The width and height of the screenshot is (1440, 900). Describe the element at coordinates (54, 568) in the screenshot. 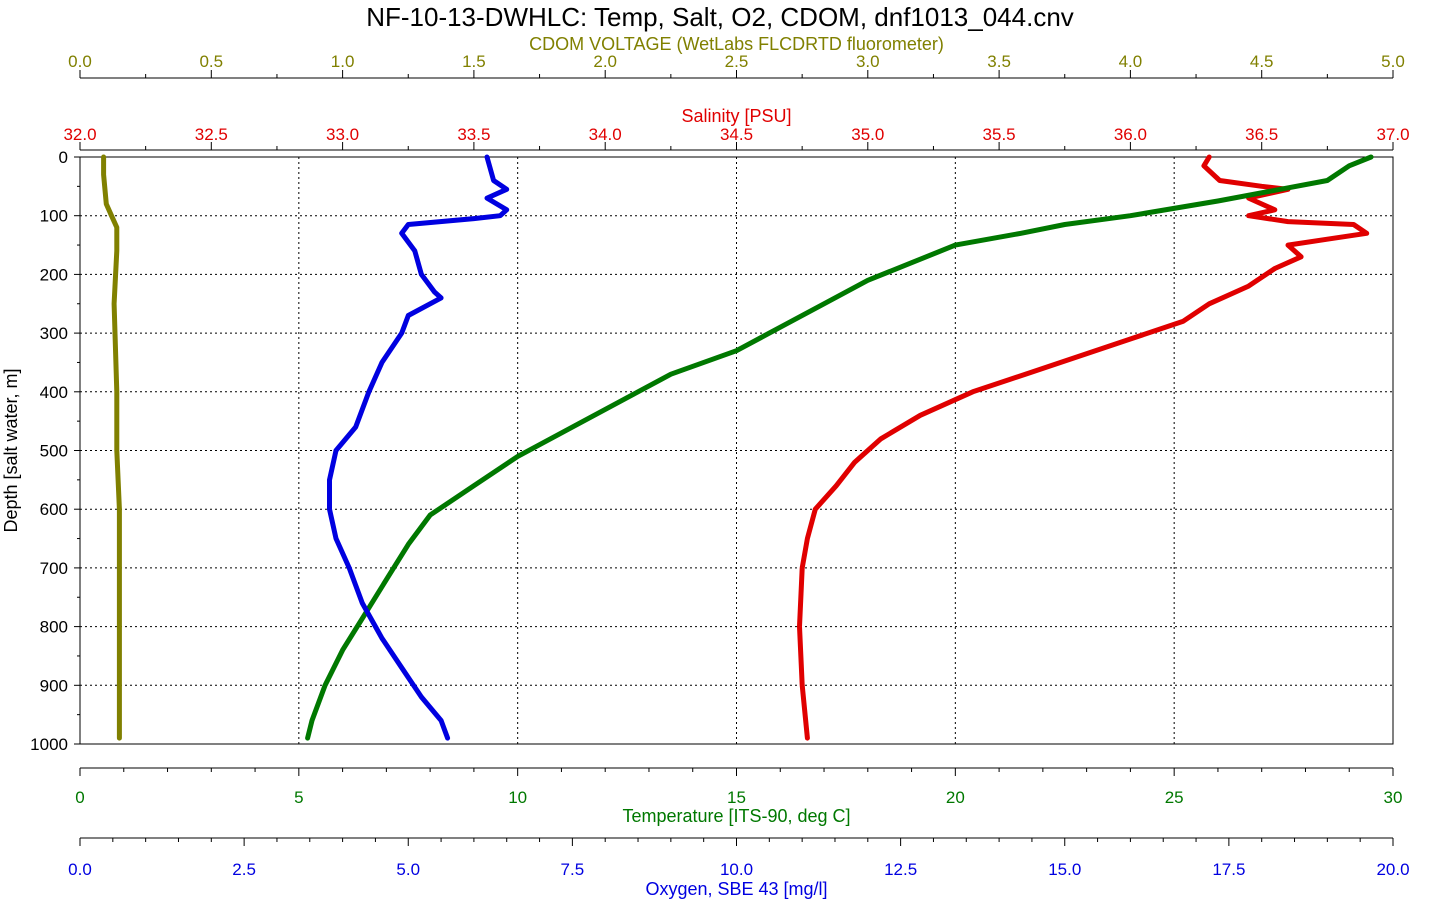

I see `y-tick-label: 700` at that location.